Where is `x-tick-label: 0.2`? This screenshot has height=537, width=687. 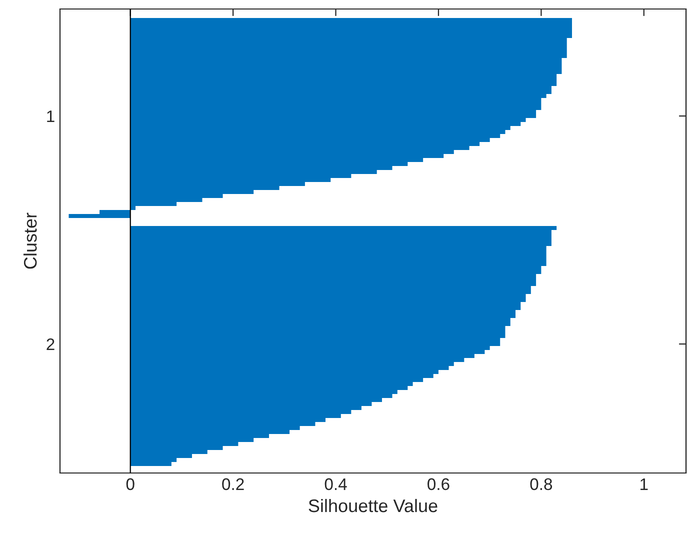
x-tick-label: 0.2 is located at coordinates (233, 484).